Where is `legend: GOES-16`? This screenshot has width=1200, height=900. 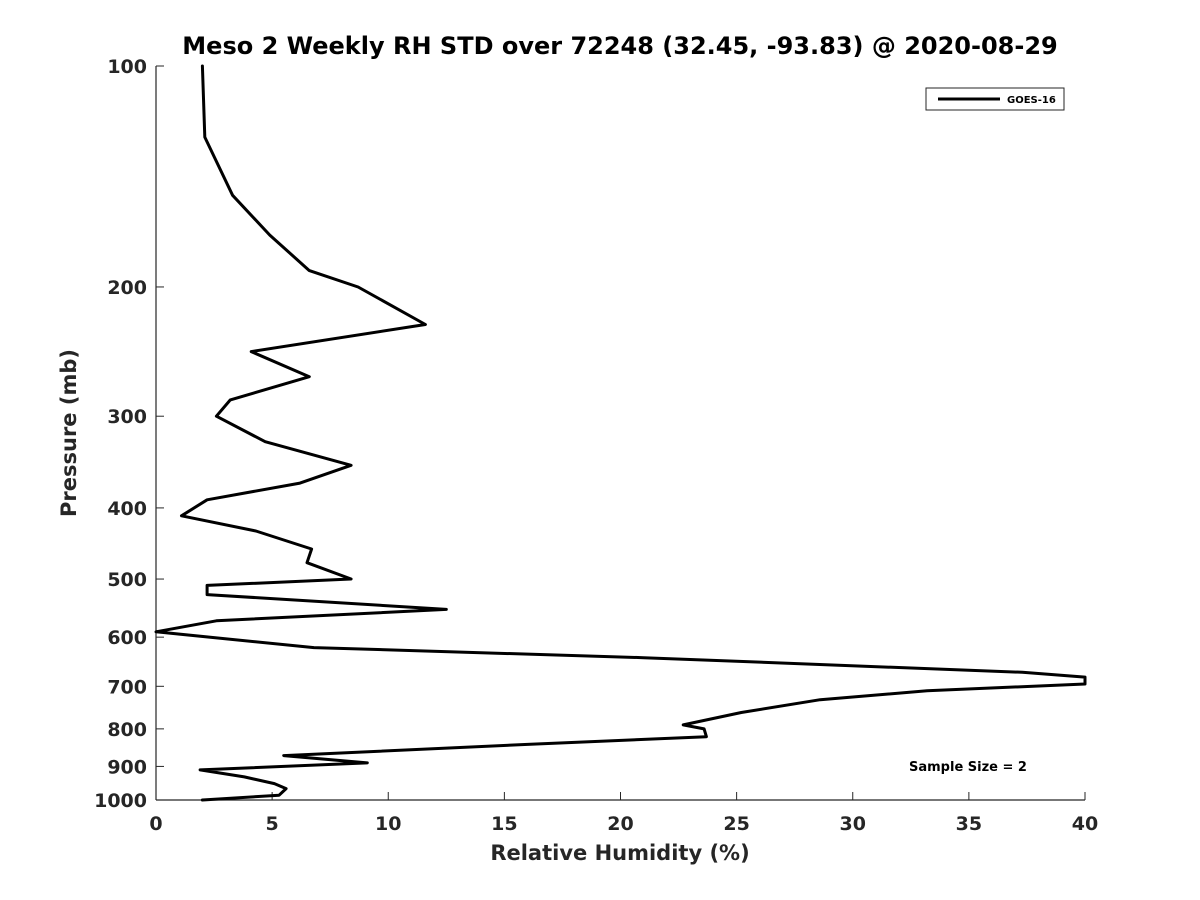 legend: GOES-16 is located at coordinates (995, 99).